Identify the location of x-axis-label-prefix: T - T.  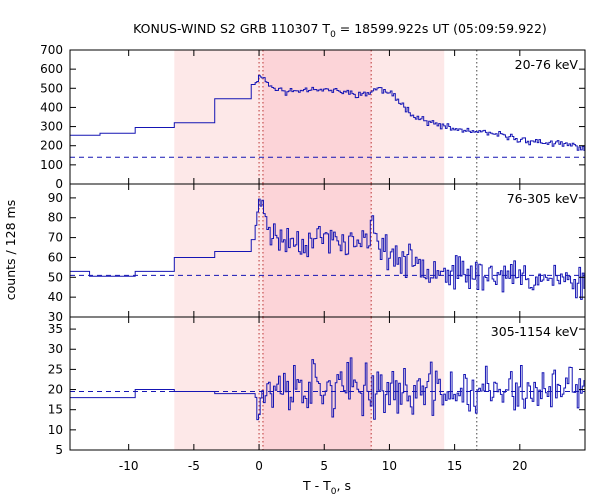
(316, 485).